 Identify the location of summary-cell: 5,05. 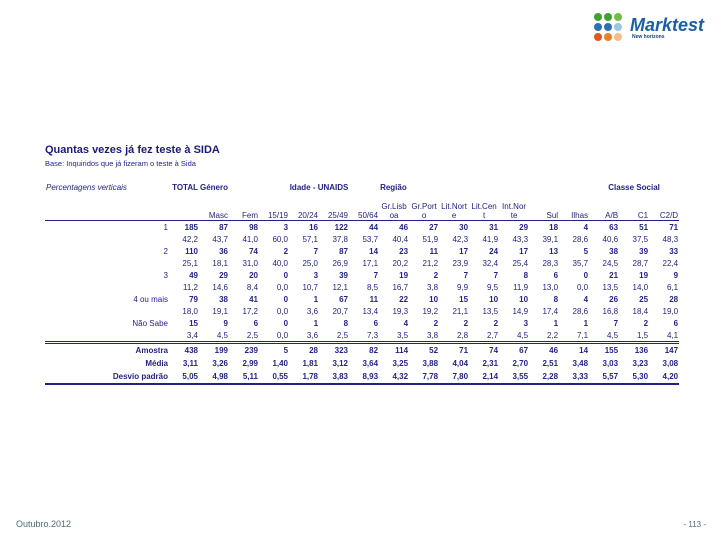
(184, 377).